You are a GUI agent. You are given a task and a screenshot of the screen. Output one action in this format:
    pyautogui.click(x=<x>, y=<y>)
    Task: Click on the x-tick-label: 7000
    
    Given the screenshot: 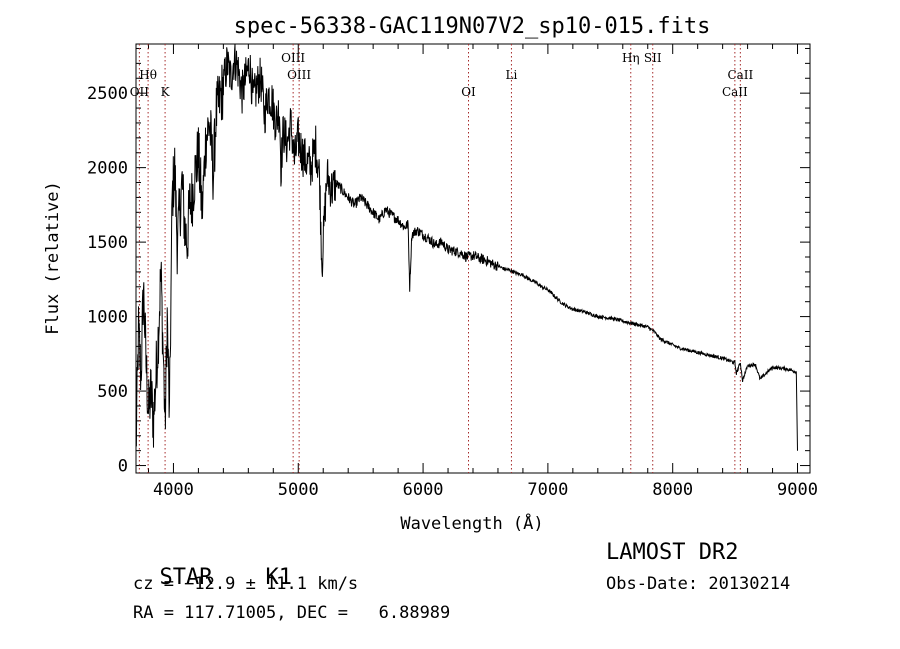 What is the action you would take?
    pyautogui.click(x=547, y=490)
    